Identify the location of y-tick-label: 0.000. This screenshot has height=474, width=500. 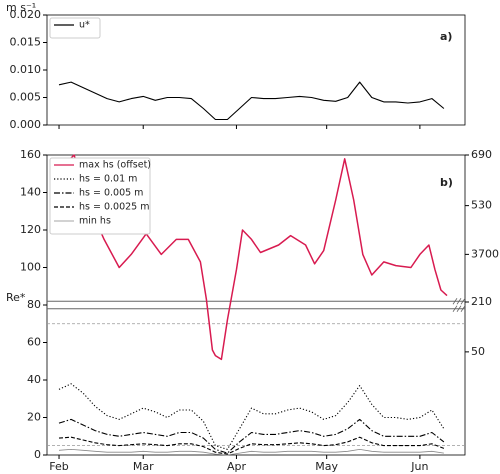
(26, 124).